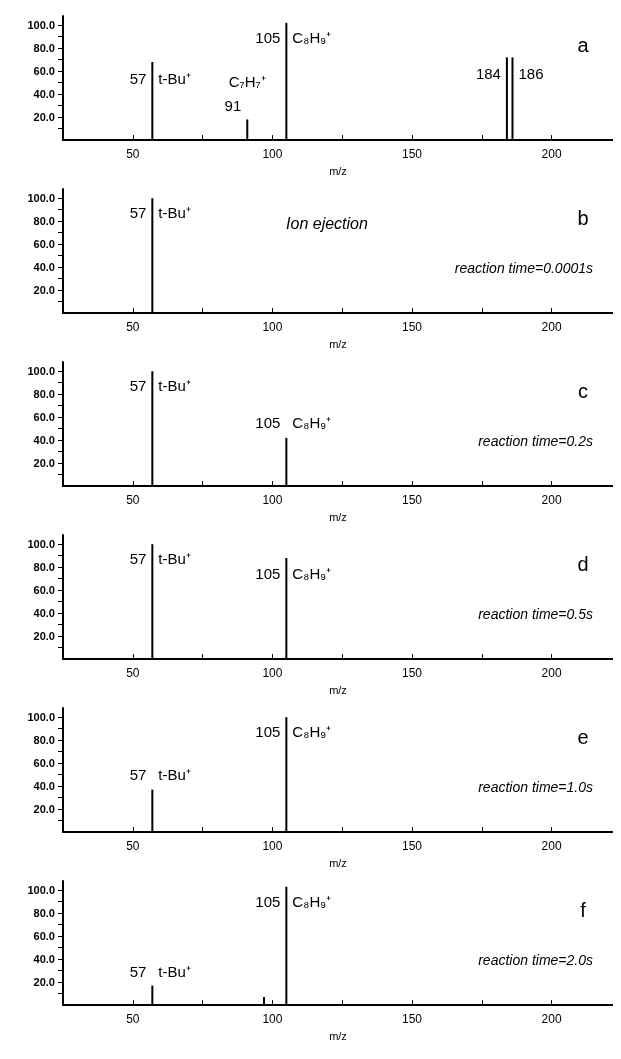 Image resolution: width=621 pixels, height=1059 pixels. I want to click on annotation: 186, so click(531, 74).